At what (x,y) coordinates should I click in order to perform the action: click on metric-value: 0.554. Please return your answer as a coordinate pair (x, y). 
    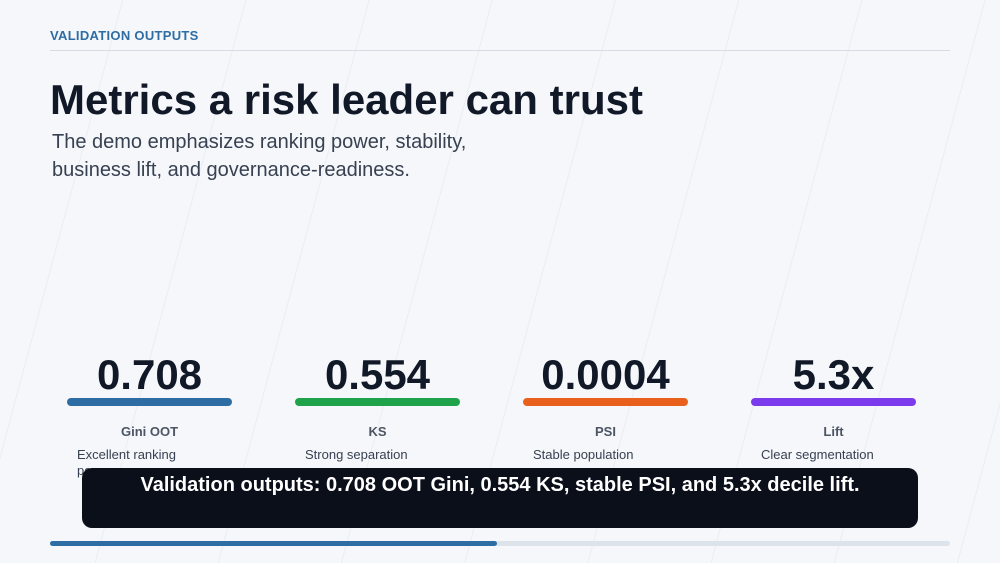
    Looking at the image, I should click on (377, 374).